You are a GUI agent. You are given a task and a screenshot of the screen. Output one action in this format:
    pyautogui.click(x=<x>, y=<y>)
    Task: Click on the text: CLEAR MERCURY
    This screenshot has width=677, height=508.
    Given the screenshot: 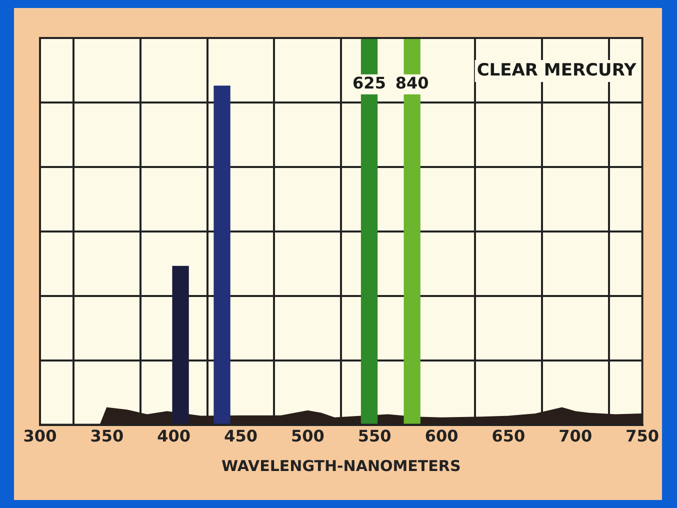 What is the action you would take?
    pyautogui.click(x=556, y=70)
    